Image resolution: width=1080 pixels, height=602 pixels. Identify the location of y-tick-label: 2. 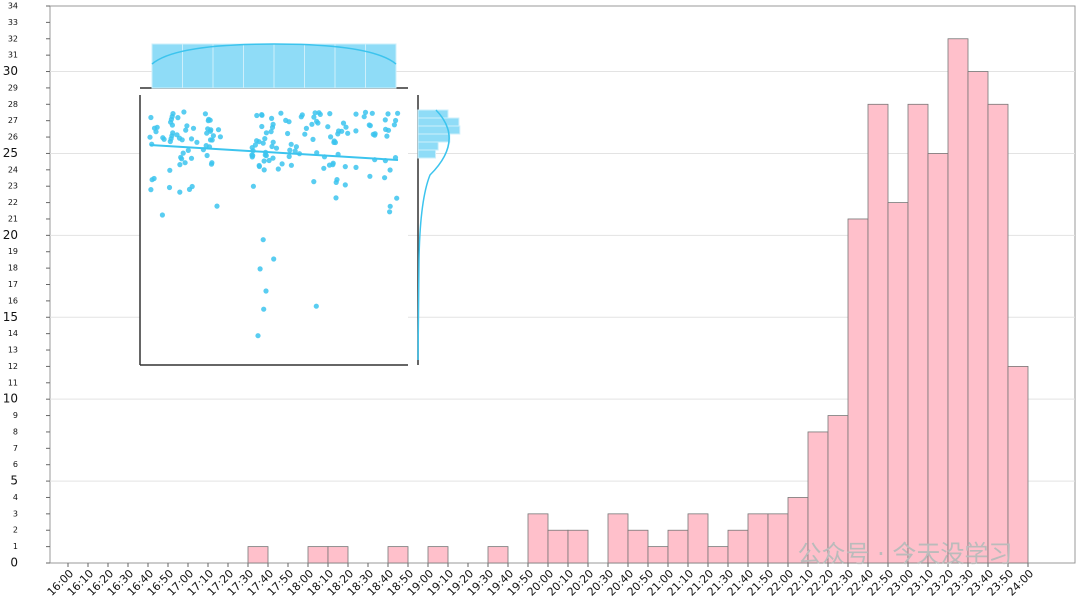
(15, 530).